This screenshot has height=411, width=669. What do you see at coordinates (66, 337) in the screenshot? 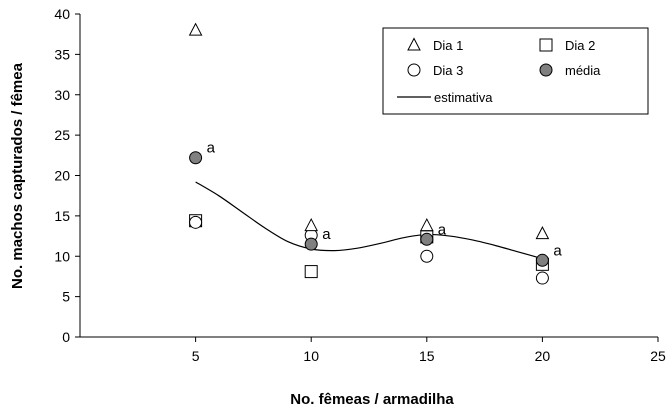
I see `y-tick-label: 0` at bounding box center [66, 337].